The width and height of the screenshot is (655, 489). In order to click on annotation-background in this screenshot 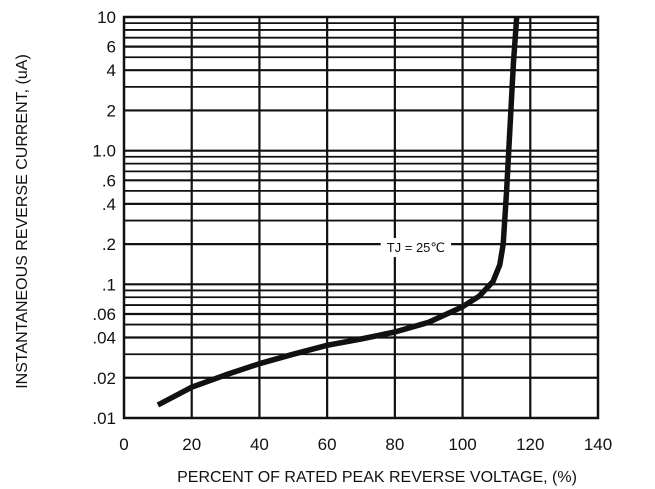, I will do `click(416, 248)`.